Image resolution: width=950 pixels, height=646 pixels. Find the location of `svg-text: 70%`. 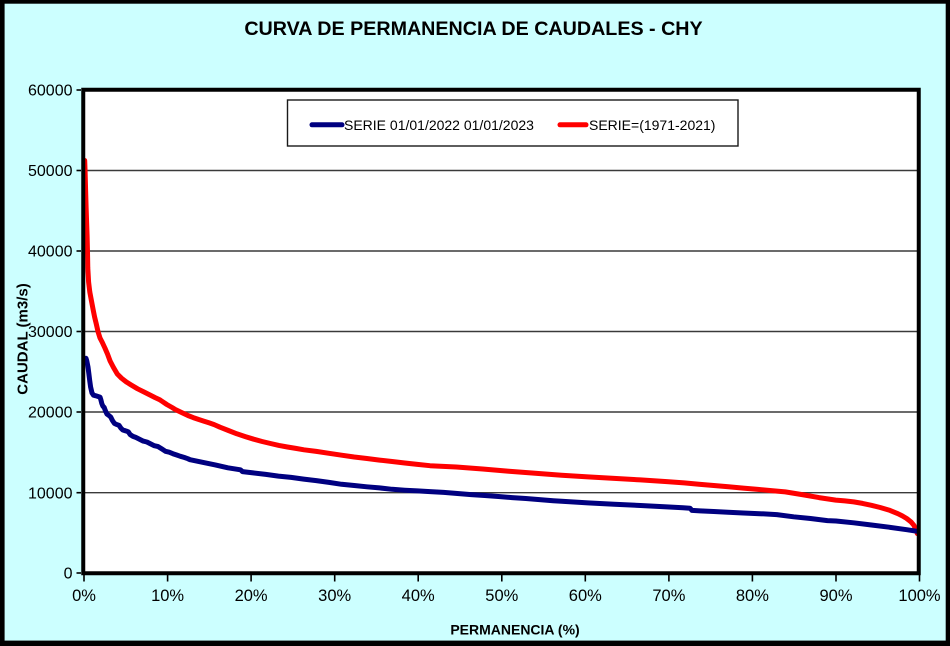

svg-text: 70% is located at coordinates (668, 596).